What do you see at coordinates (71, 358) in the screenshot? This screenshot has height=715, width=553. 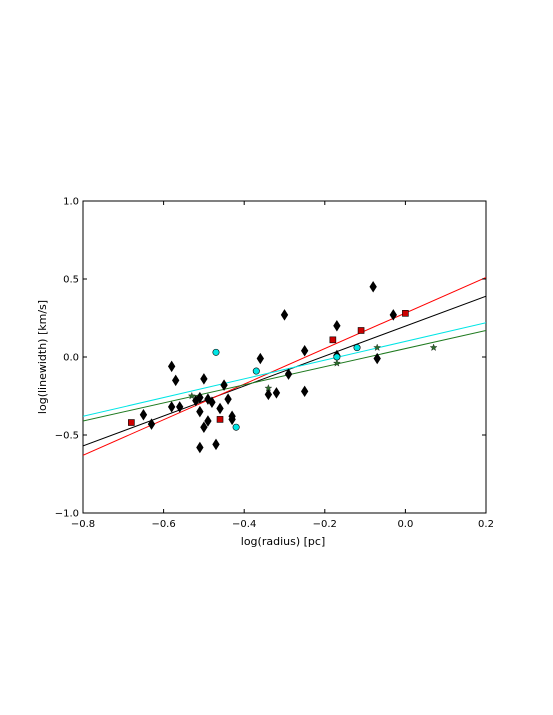 I see `y-tick-label: 0.0` at bounding box center [71, 358].